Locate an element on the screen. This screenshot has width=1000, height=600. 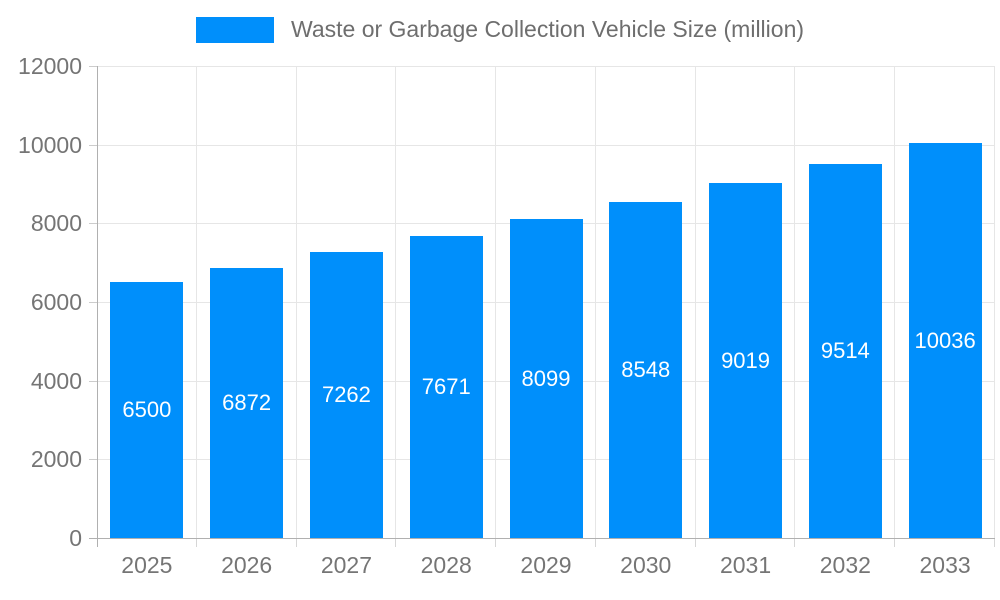
x-axis-label-2031: 2031 is located at coordinates (745, 565).